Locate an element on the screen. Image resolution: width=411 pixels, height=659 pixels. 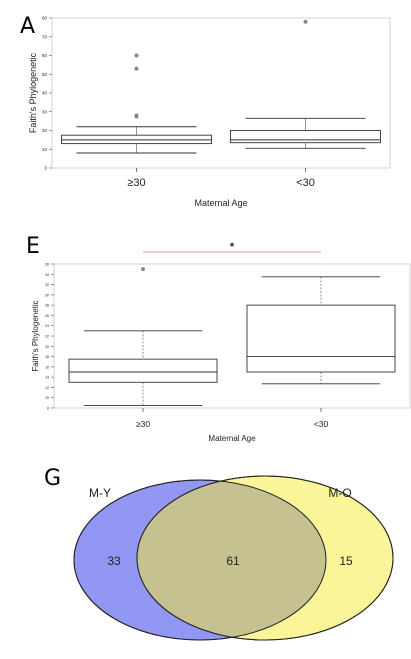
y-tick-label: 50 is located at coordinates (45, 74).